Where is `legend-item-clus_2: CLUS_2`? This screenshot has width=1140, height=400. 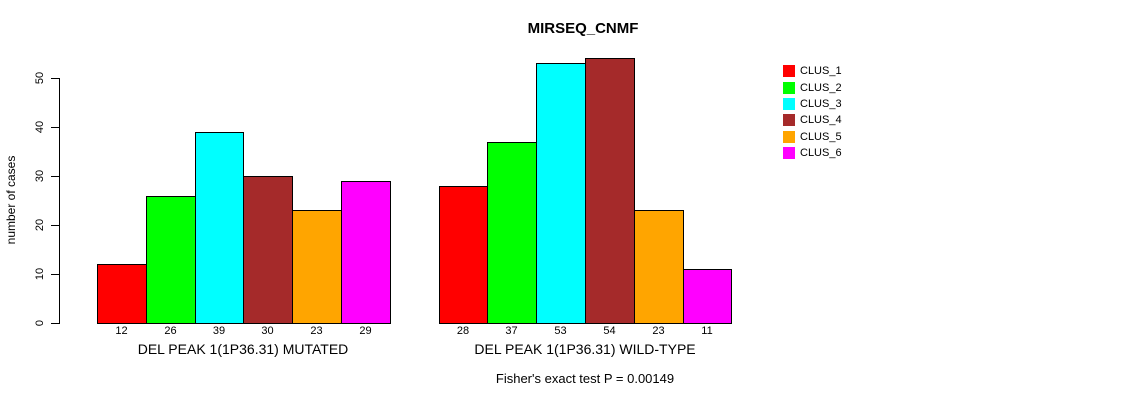
legend-item-clus_2: CLUS_2 is located at coordinates (812, 87).